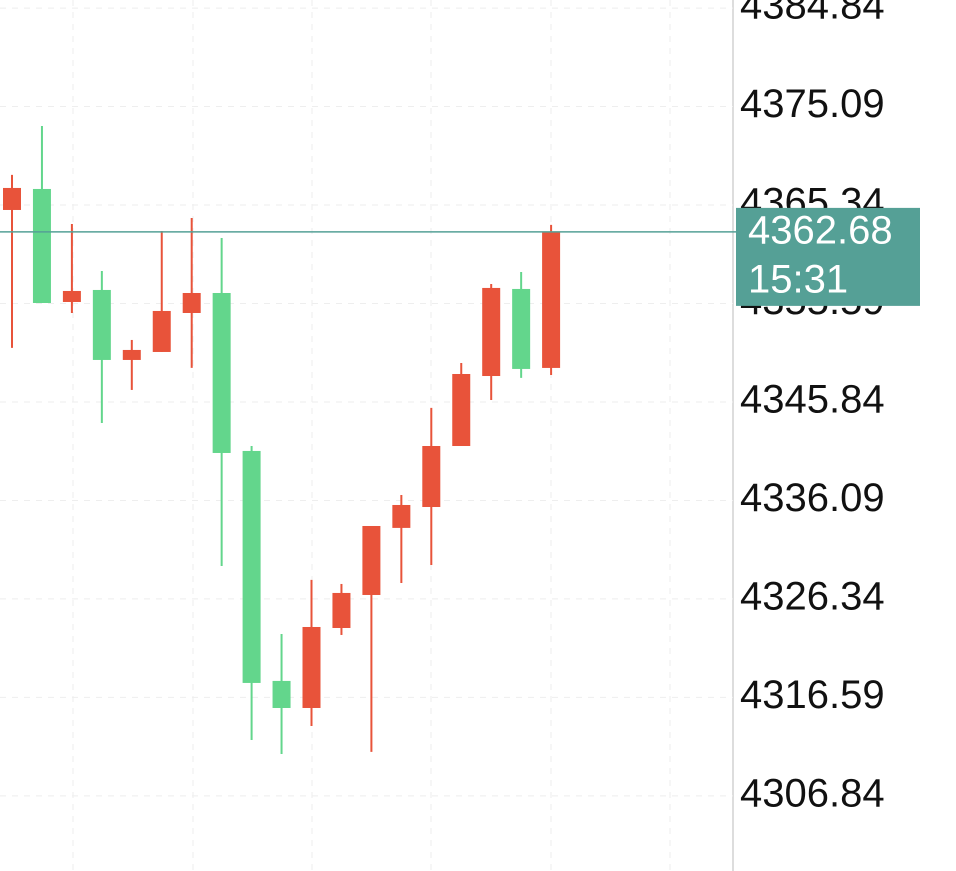 The width and height of the screenshot is (956, 871). Describe the element at coordinates (812, 498) in the screenshot. I see `y-tick-label: 4336.09` at that location.